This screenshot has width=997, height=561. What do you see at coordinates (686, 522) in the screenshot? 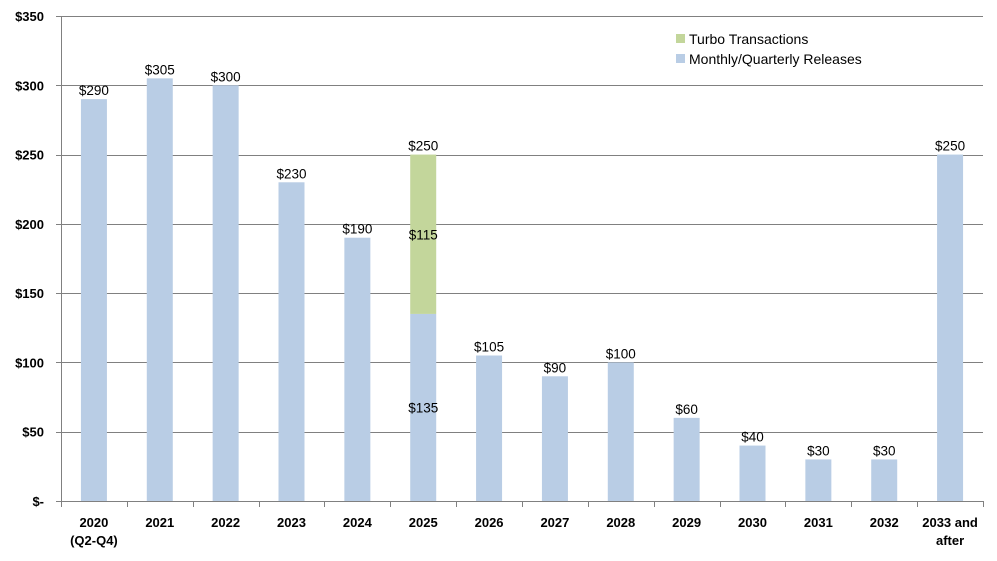
I see `x-category-label: 2029` at bounding box center [686, 522].